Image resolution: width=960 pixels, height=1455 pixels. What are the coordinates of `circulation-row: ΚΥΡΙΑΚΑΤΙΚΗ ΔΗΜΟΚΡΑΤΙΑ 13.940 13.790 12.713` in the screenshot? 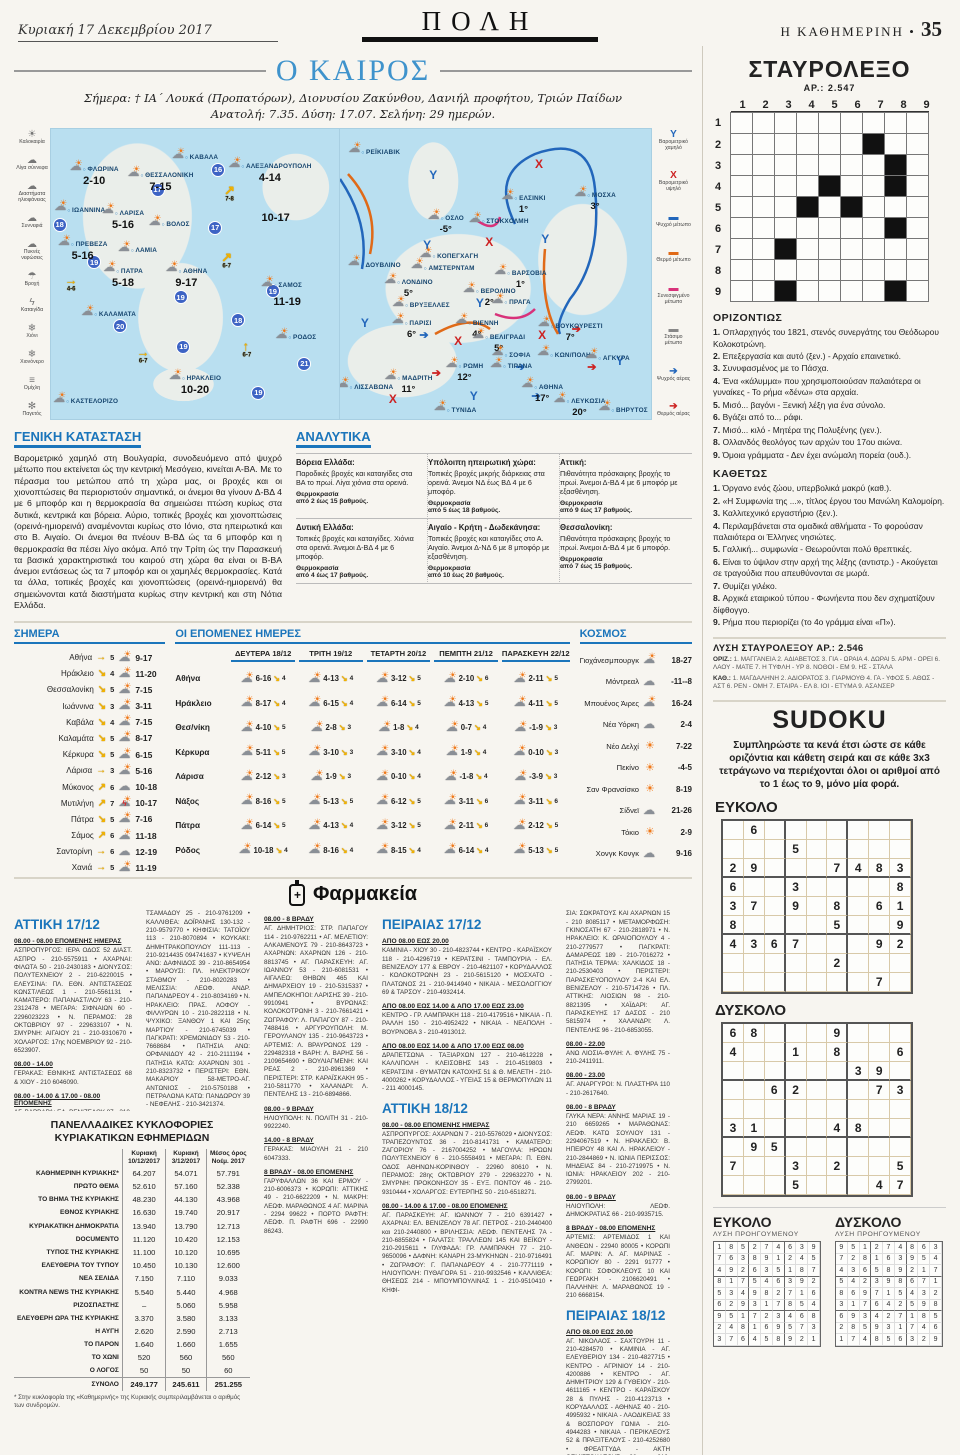 It's located at (132, 1226).